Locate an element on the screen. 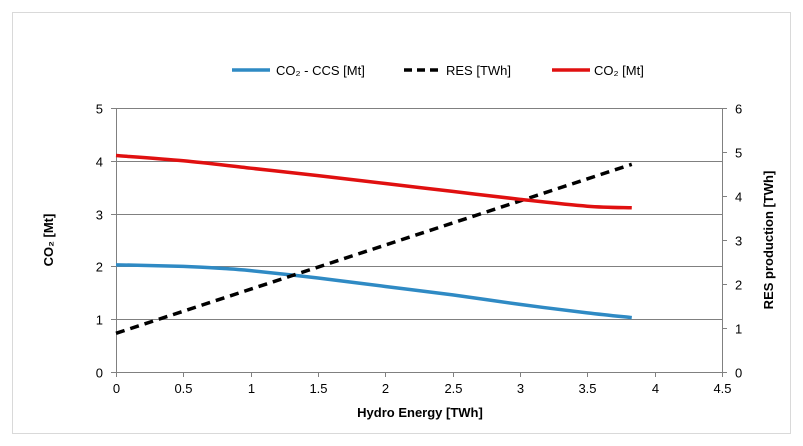  y-right-tick-label: 5 is located at coordinates (738, 153).